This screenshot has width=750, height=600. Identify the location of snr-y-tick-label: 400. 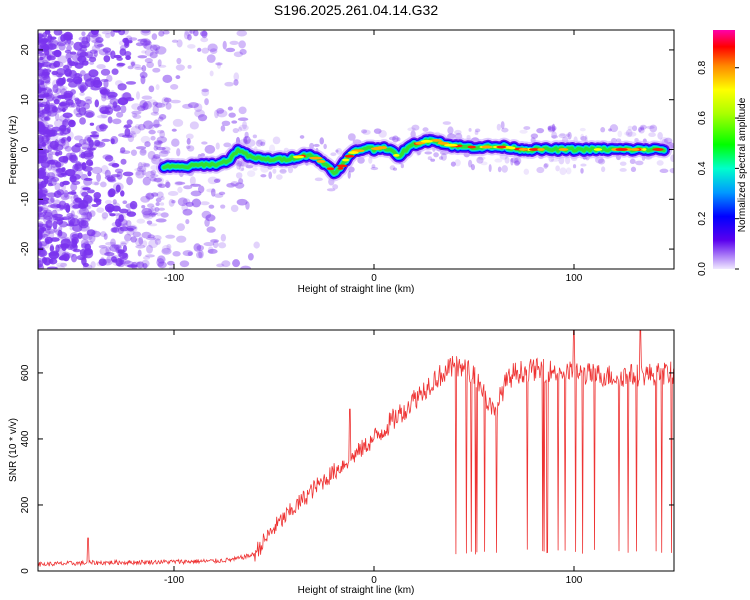
(25, 438).